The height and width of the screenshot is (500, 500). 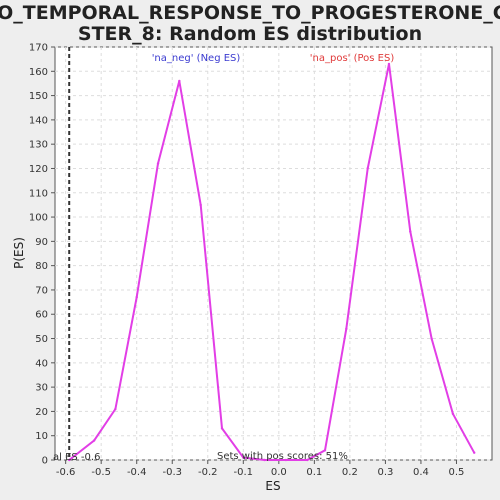 I want to click on x-tick-label: -0.1, so click(x=244, y=472).